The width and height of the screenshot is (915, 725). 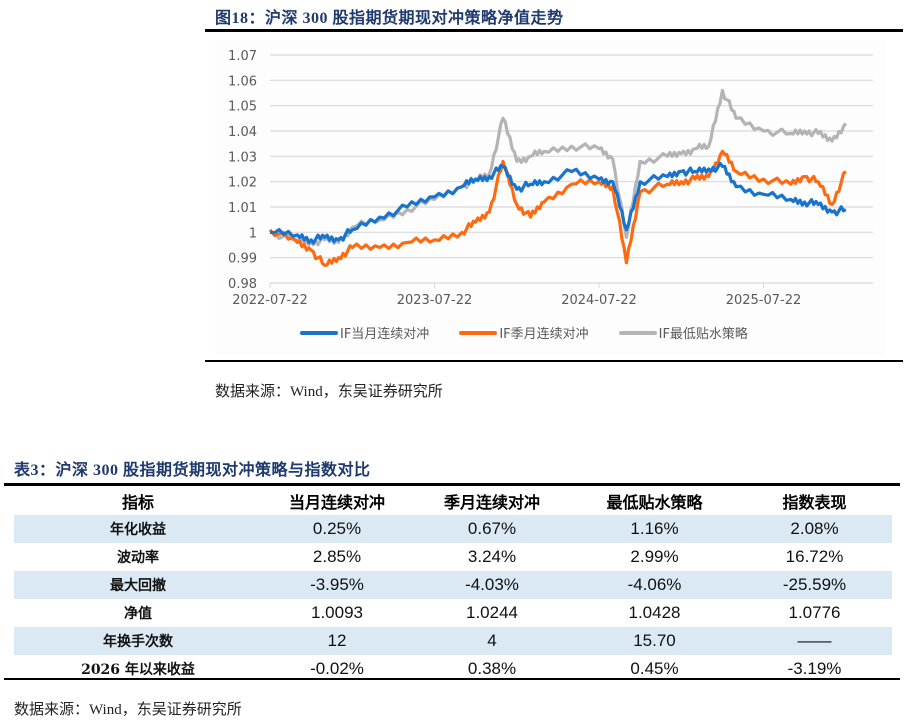 What do you see at coordinates (270, 300) in the screenshot?
I see `x-tick-label: 2022-07-22` at bounding box center [270, 300].